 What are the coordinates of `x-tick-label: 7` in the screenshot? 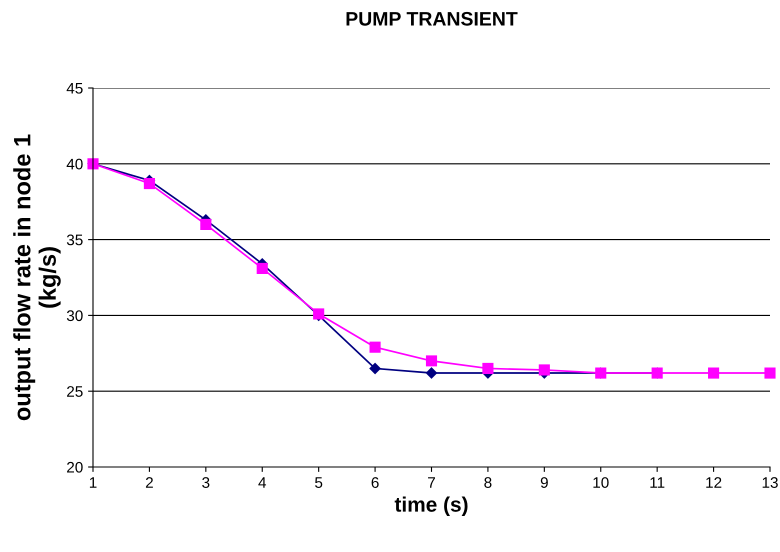 It's located at (431, 482).